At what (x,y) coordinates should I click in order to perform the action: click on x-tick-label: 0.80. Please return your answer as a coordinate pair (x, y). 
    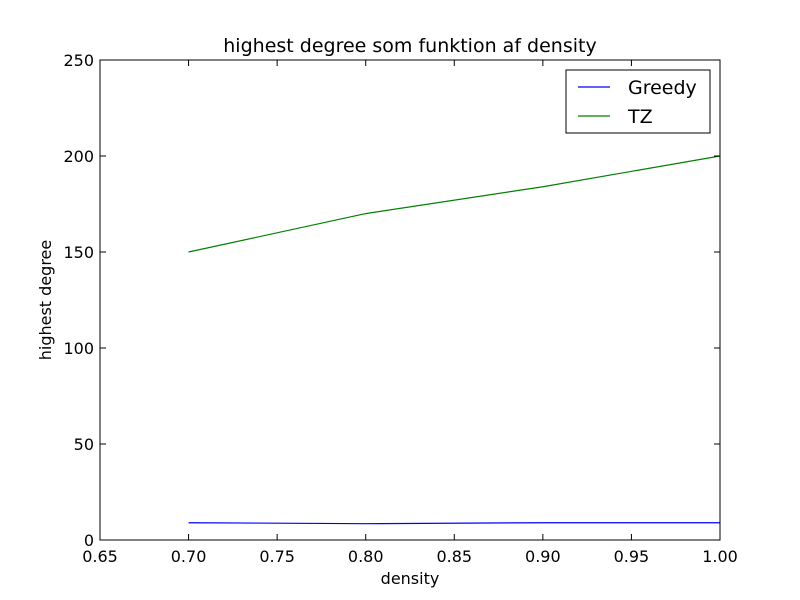
    Looking at the image, I should click on (366, 556).